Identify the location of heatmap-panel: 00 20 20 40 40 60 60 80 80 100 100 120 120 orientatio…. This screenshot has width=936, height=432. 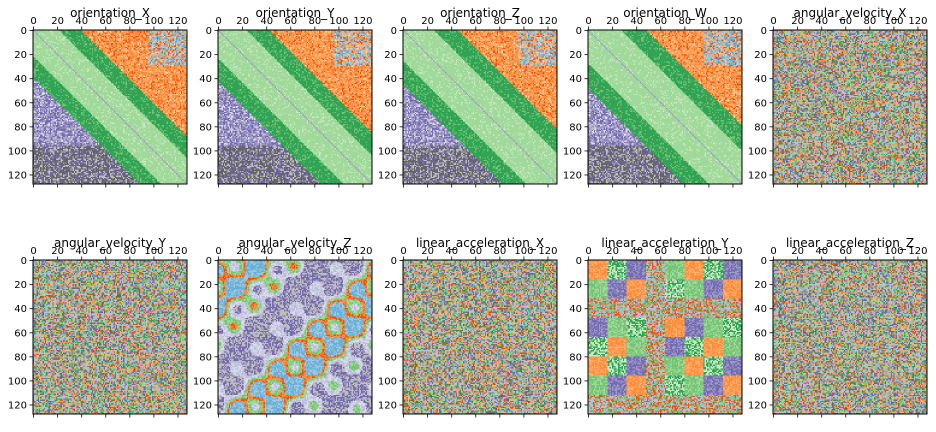
(653, 97).